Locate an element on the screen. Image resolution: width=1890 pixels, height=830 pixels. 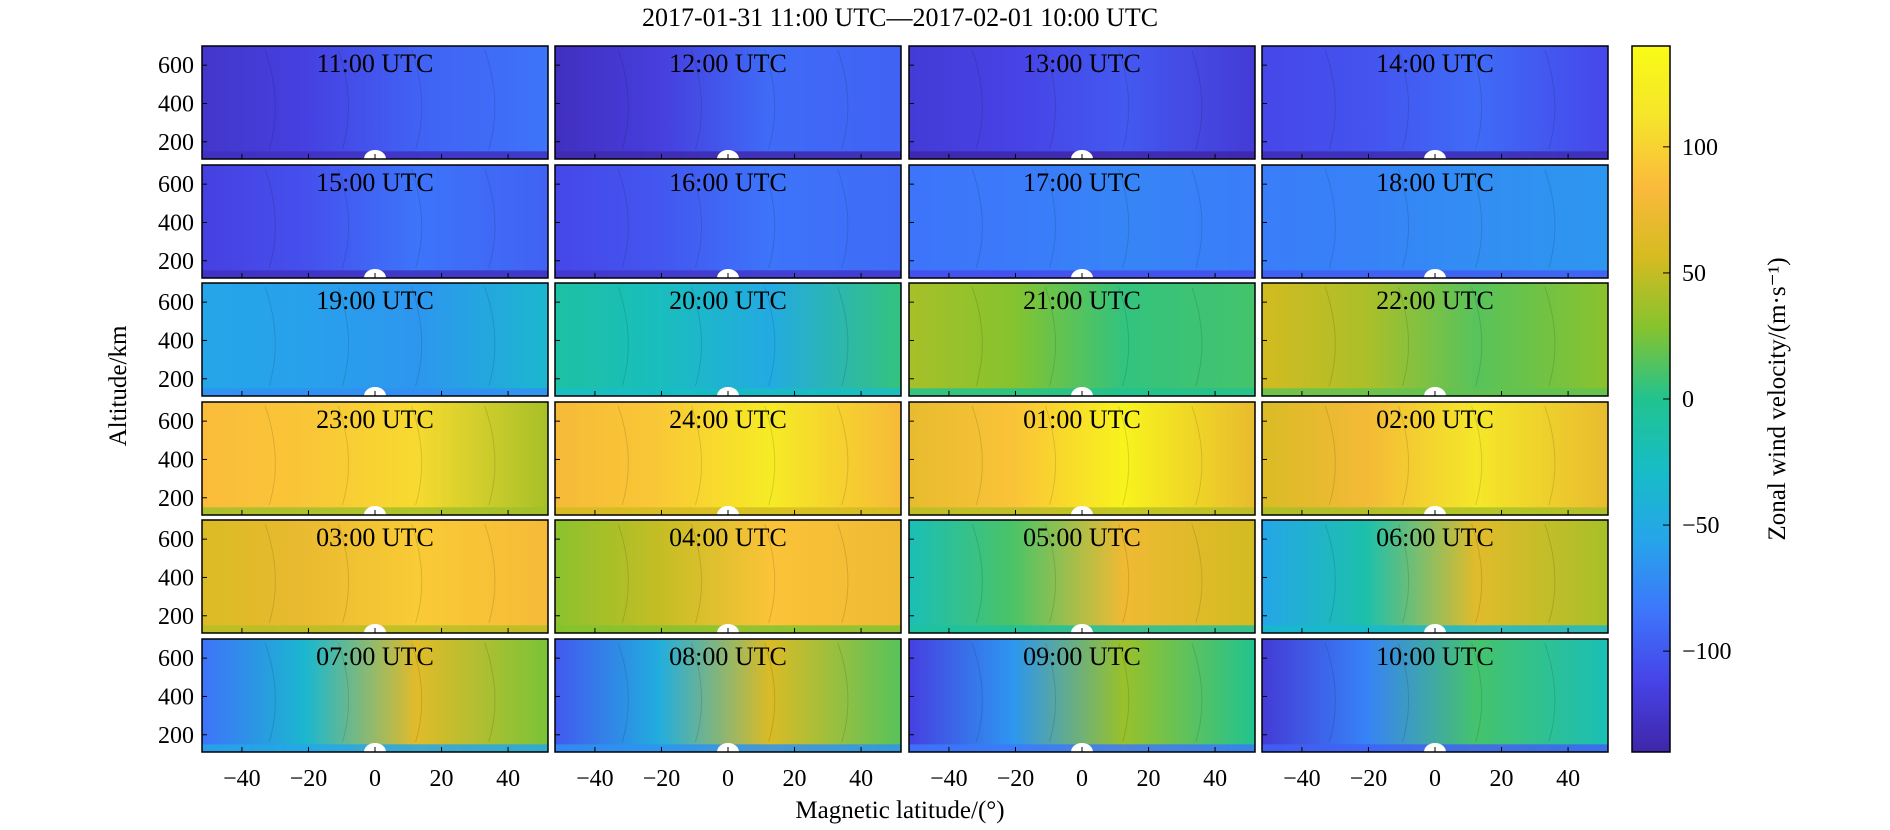
x-axis-label: Magnetic latitude/(°) is located at coordinates (899, 810).